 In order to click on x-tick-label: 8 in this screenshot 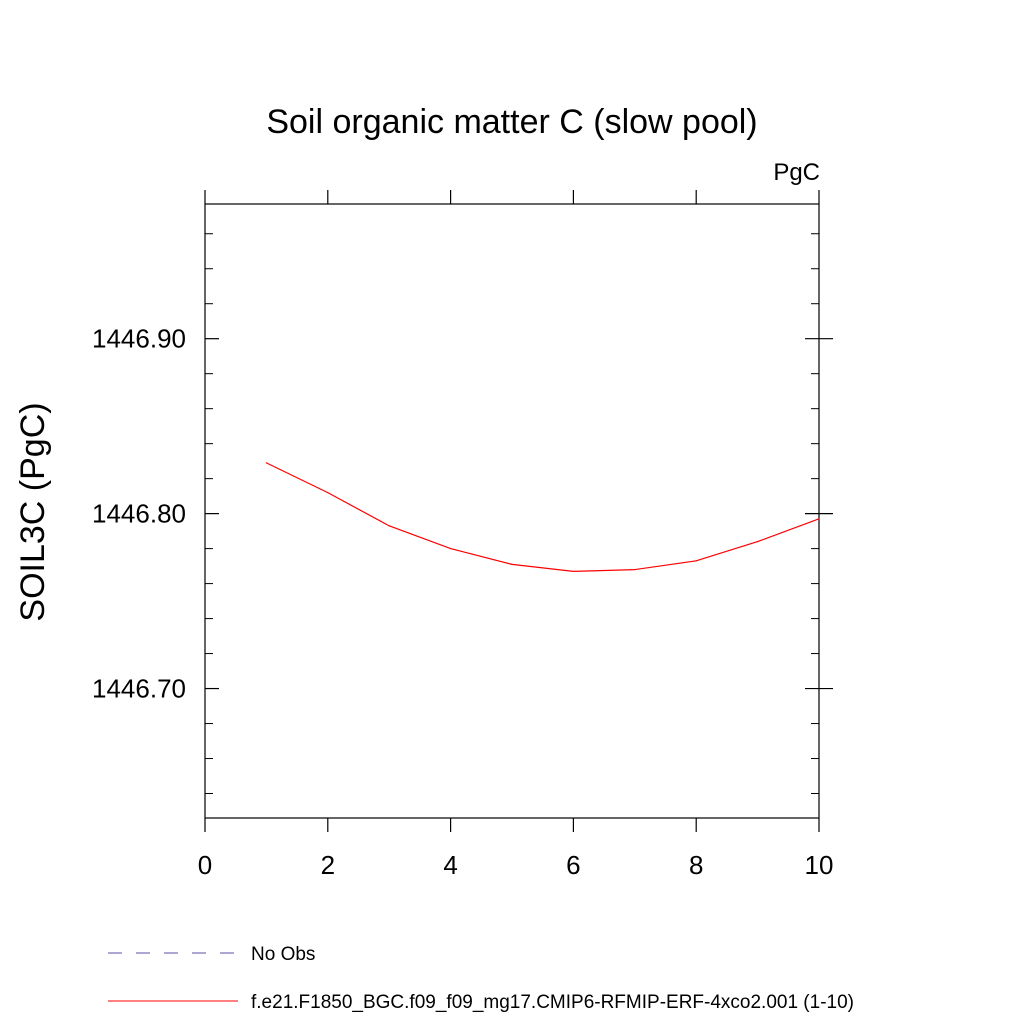, I will do `click(696, 865)`.